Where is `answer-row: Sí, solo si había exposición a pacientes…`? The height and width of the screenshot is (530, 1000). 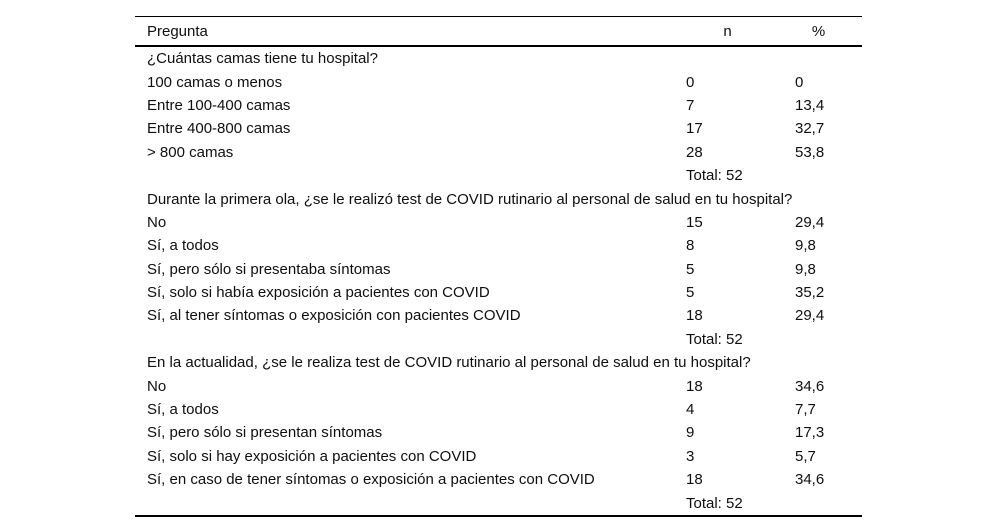
answer-row: Sí, solo si había exposición a pacientes… is located at coordinates (498, 292).